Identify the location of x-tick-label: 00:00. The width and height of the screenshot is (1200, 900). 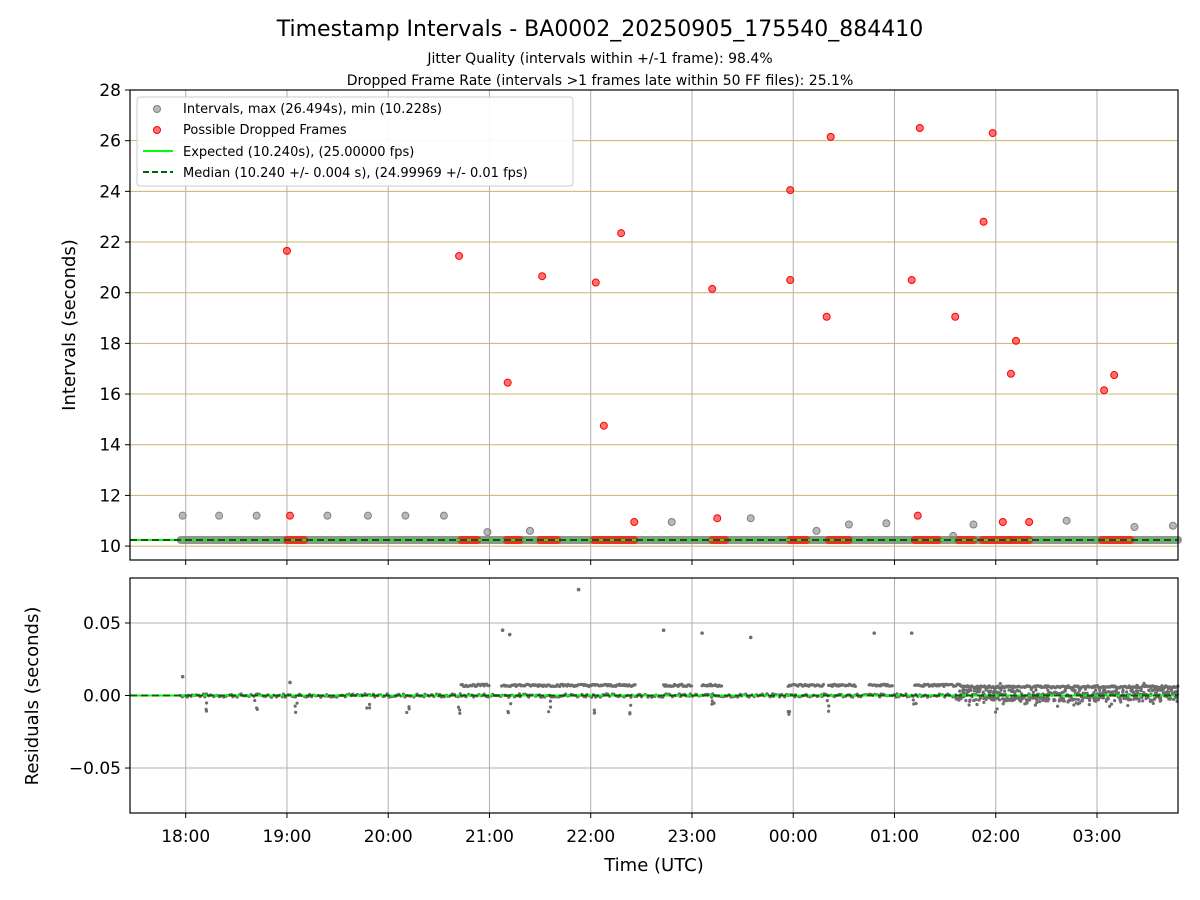
(793, 837).